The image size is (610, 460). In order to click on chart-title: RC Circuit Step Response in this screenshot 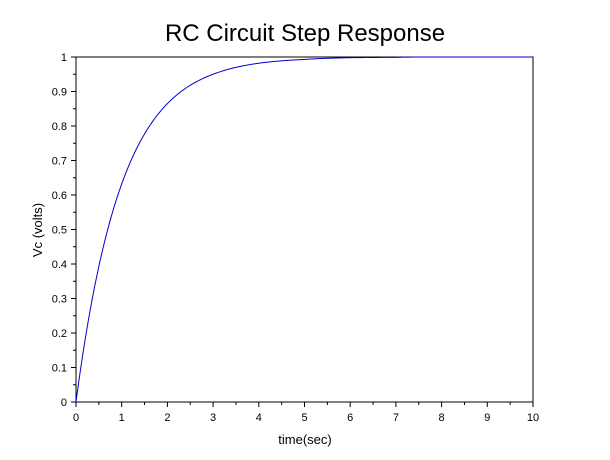, I will do `click(305, 33)`.